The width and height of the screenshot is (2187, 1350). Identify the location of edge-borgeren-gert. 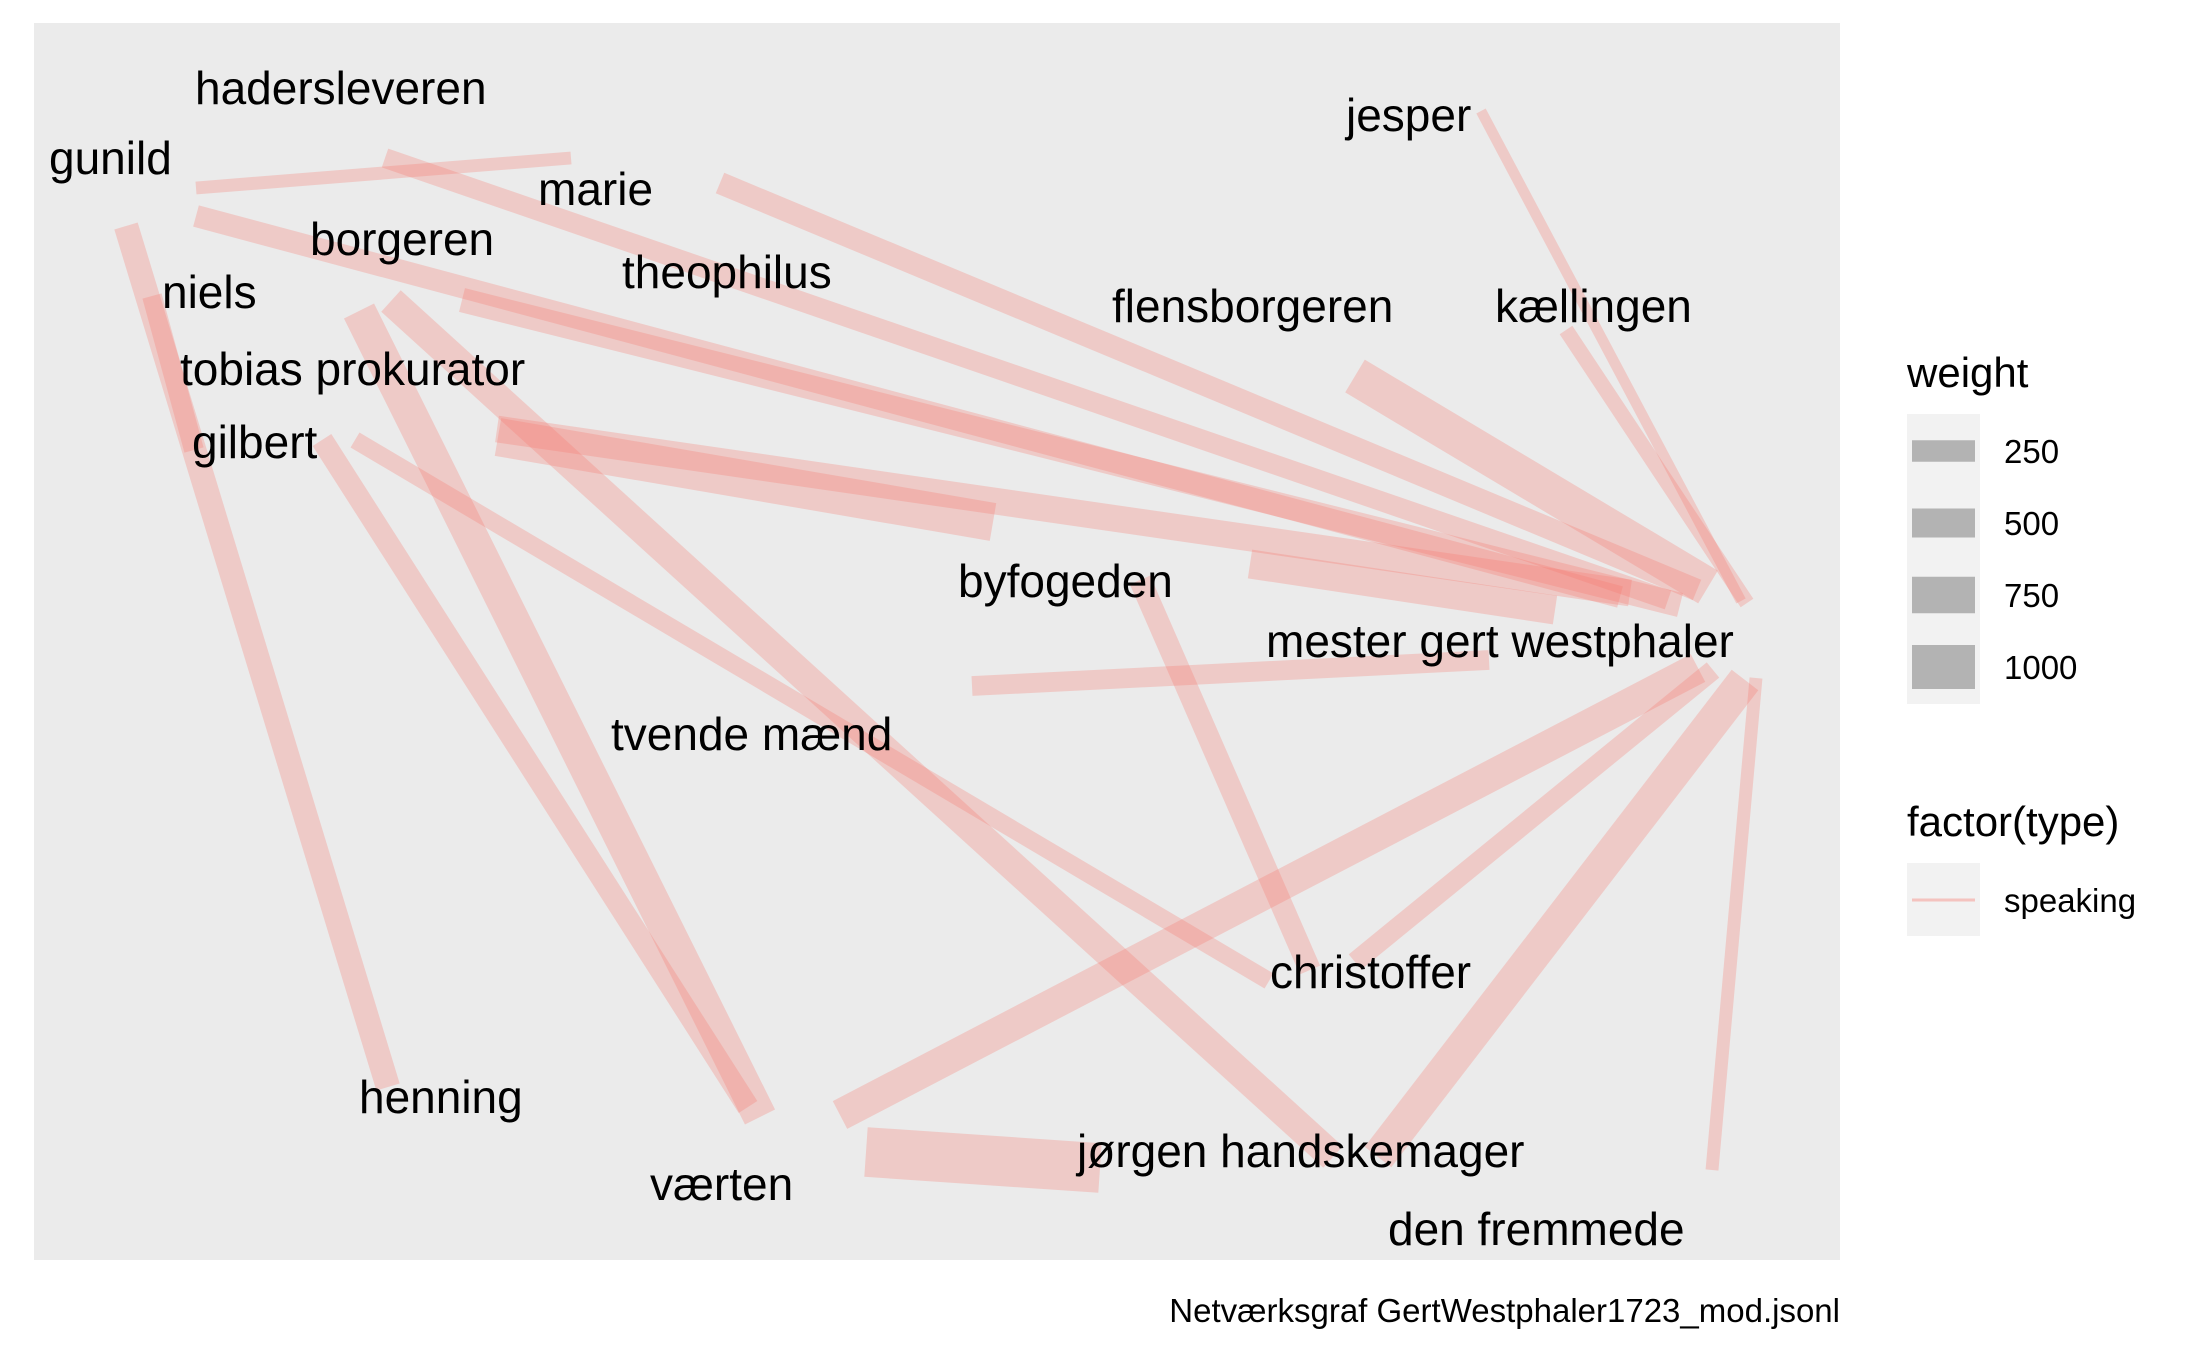
(1071, 452).